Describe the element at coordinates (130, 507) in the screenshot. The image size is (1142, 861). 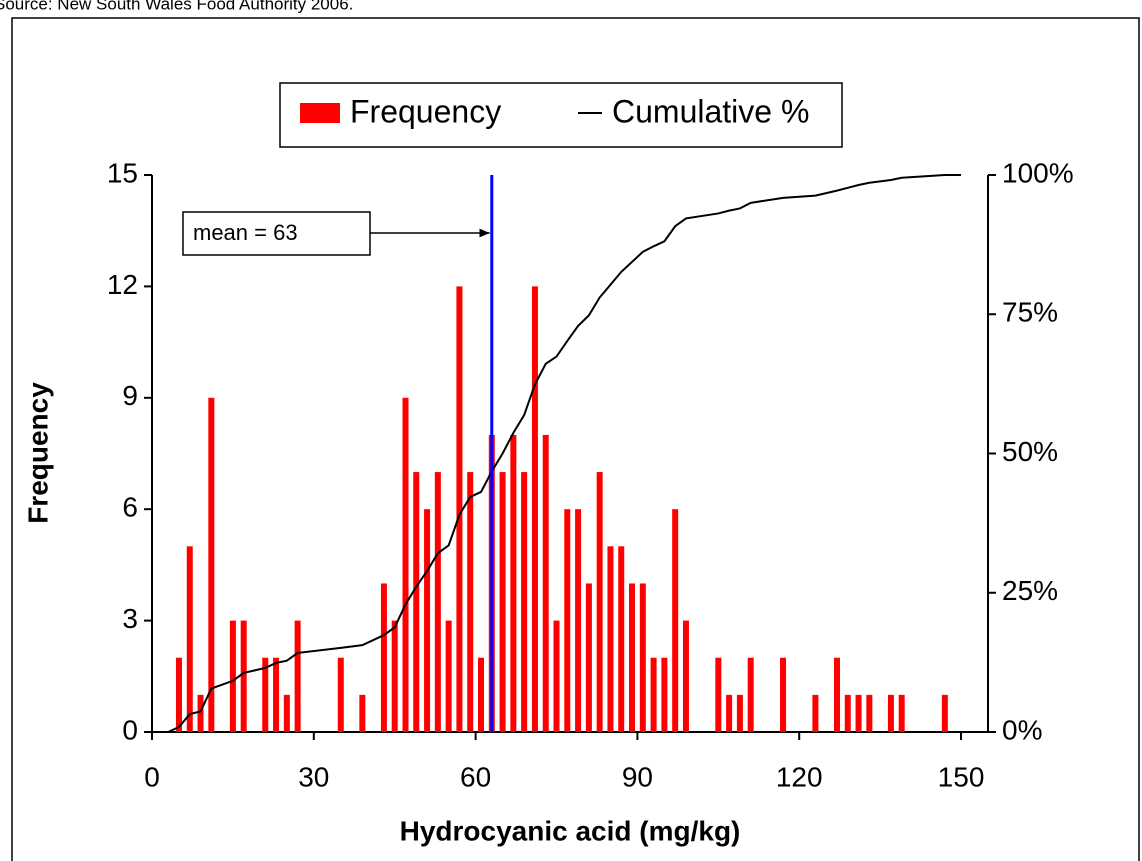
I see `y-tick-label: 6` at that location.